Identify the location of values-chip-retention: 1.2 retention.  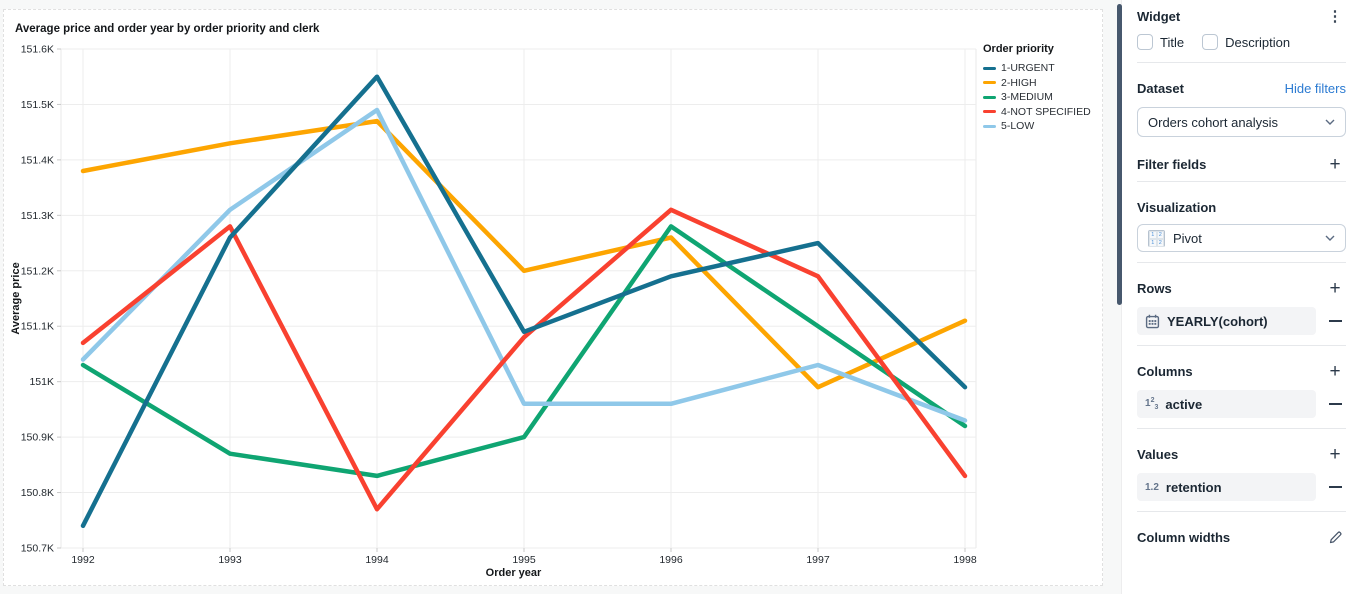
(1226, 487).